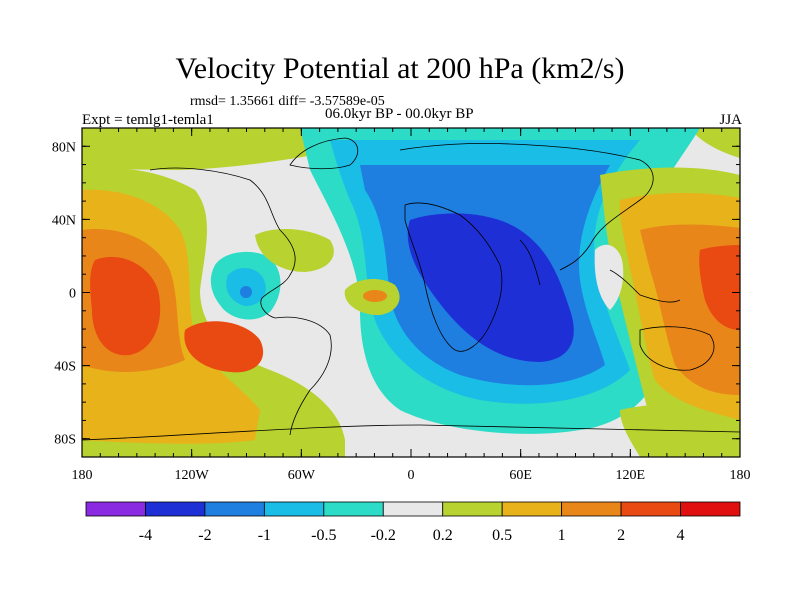 Image resolution: width=800 pixels, height=600 pixels. I want to click on latitude-tick-label: 80S, so click(65, 440).